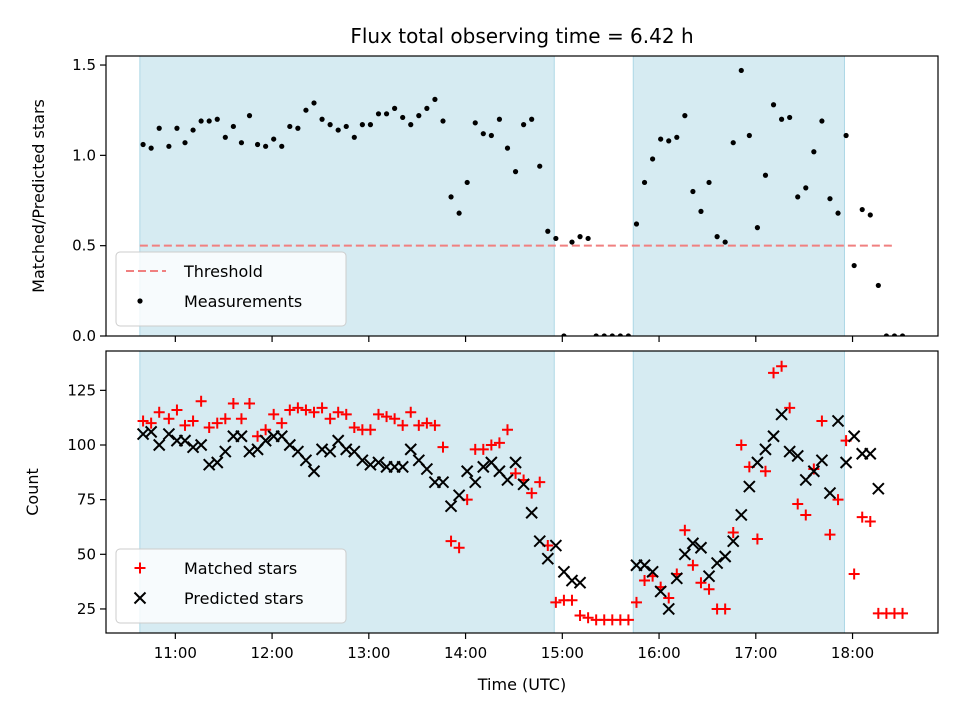 Image resolution: width=960 pixels, height=724 pixels. What do you see at coordinates (81, 445) in the screenshot?
I see `y-tick-label: 100` at bounding box center [81, 445].